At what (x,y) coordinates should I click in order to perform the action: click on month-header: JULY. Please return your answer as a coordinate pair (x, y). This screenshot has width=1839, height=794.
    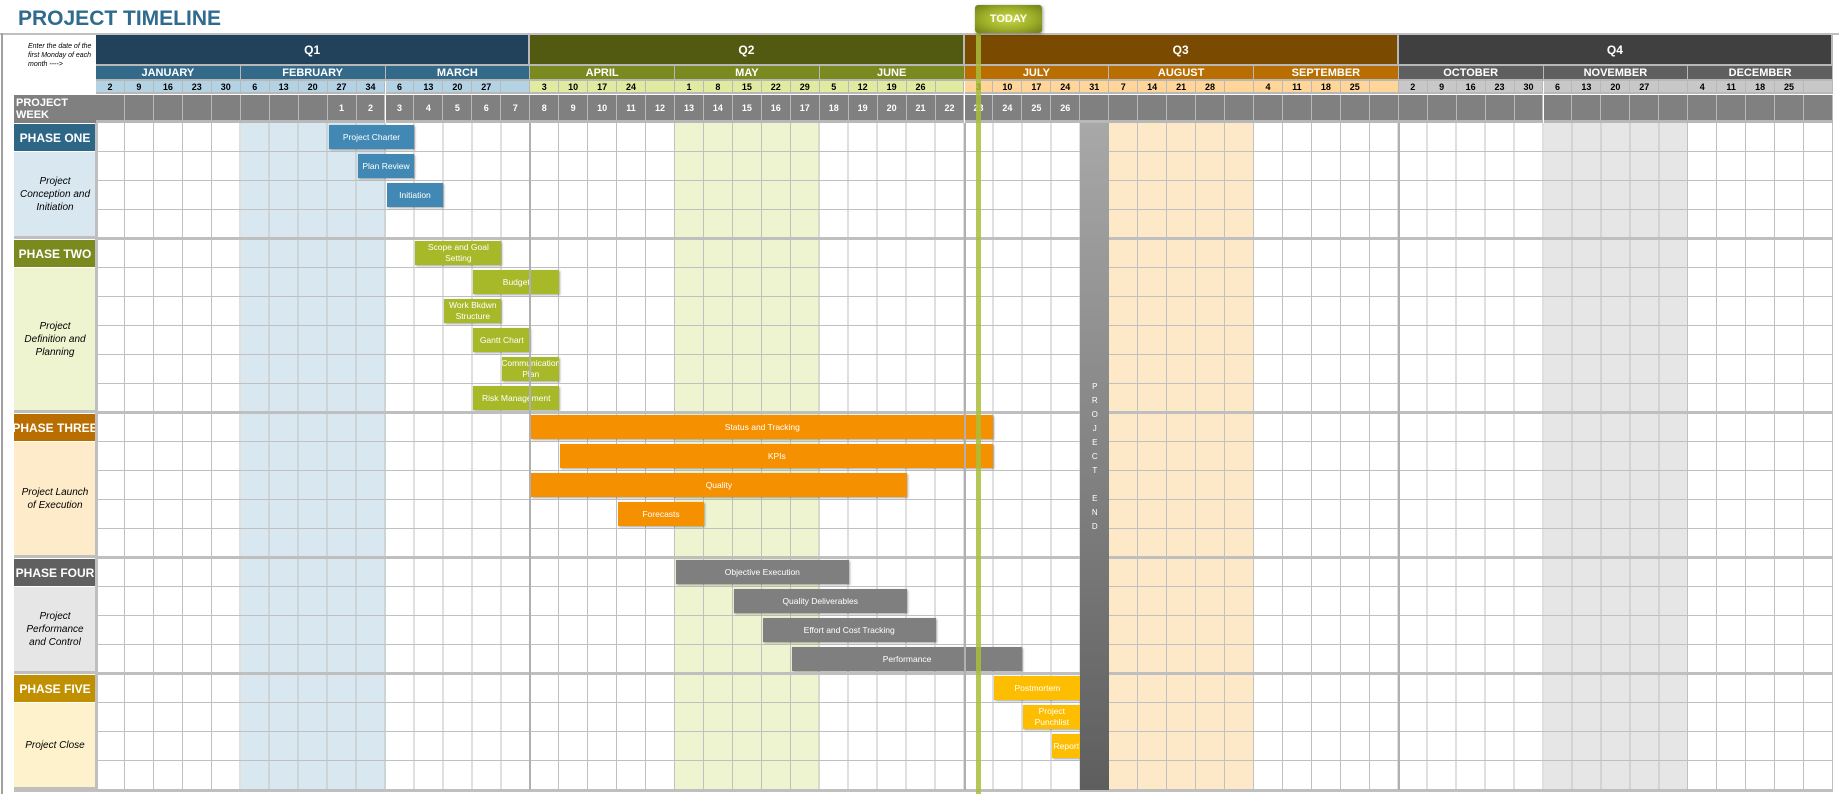
    Looking at the image, I should click on (1037, 73).